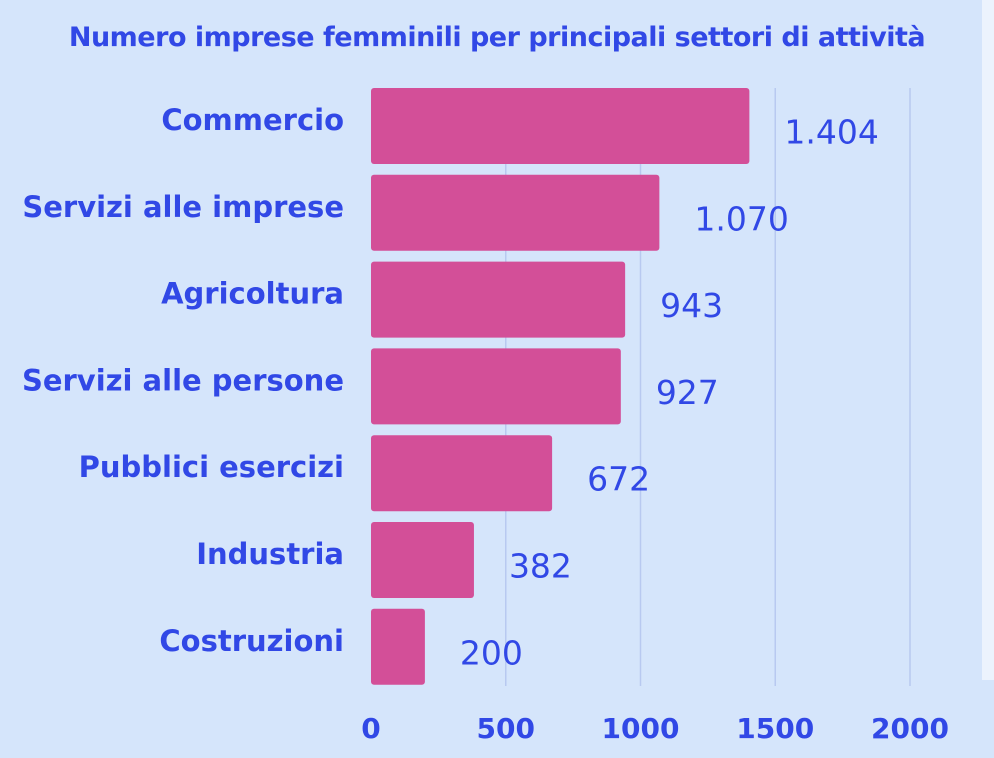 This screenshot has height=758, width=994. I want to click on category-label: Costruzioni, so click(251, 641).